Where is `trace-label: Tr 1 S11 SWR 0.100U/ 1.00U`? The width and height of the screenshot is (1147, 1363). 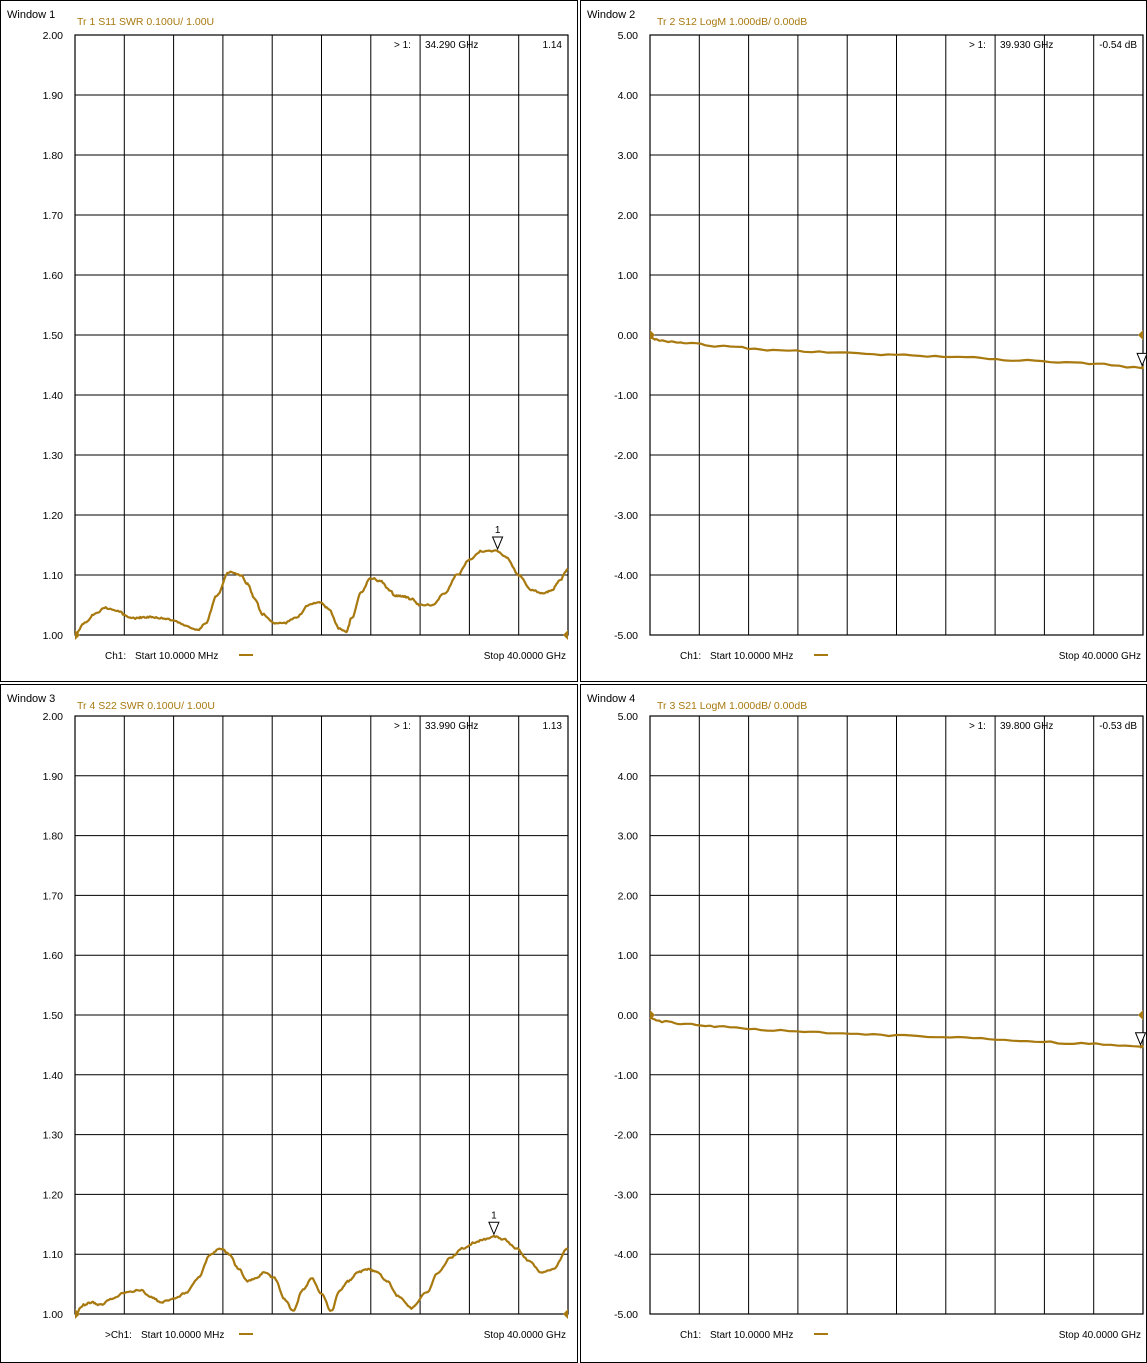 trace-label: Tr 1 S11 SWR 0.100U/ 1.00U is located at coordinates (145, 22).